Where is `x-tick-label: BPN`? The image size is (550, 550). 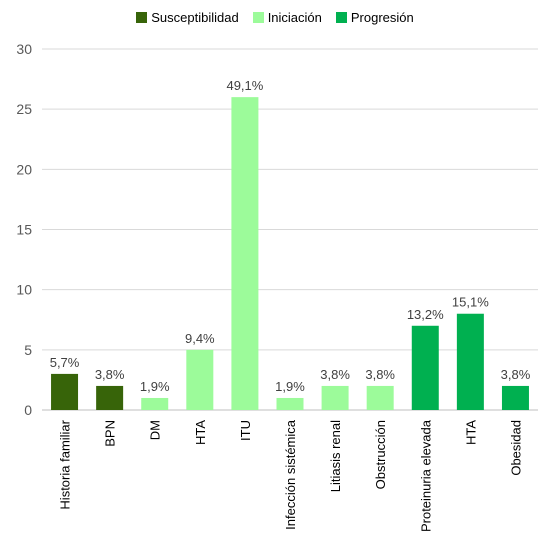 x-tick-label: BPN is located at coordinates (110, 433).